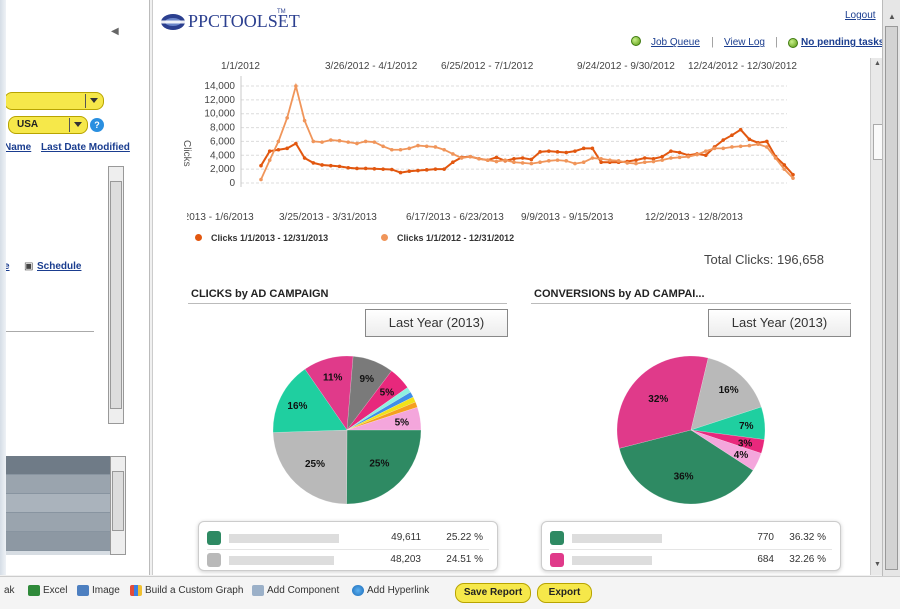  Describe the element at coordinates (348, 538) in the screenshot. I see `legend-row: 49,611 25.22 %` at that location.